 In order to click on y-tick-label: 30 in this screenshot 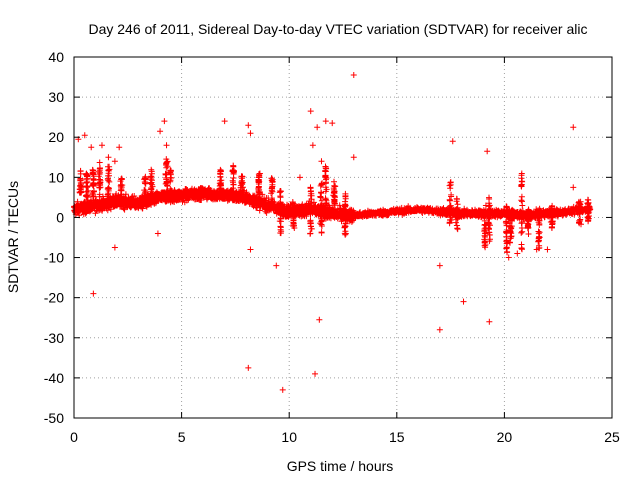, I will do `click(56, 97)`.